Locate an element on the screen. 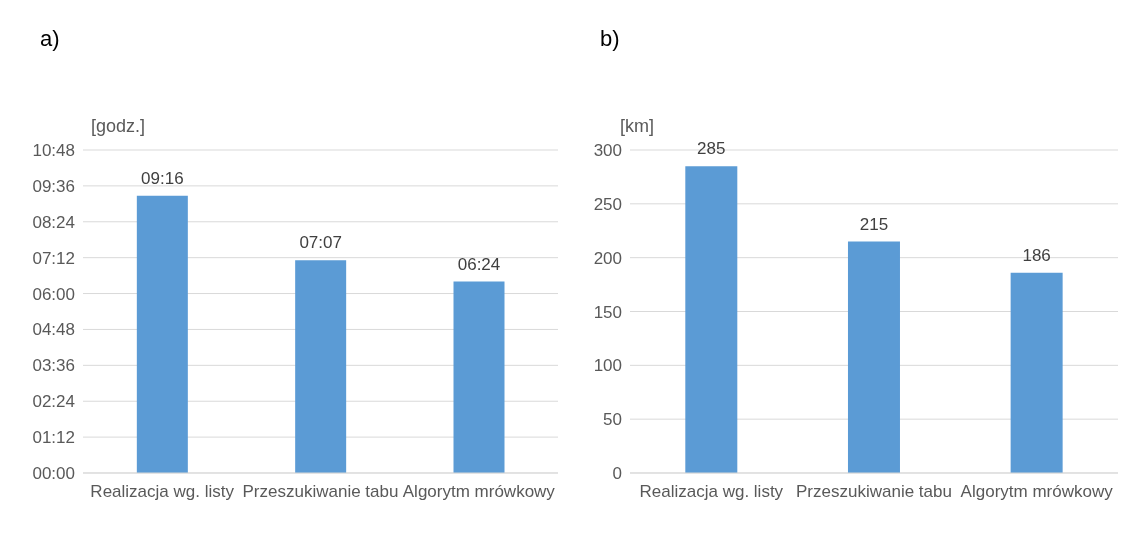  y-tick-label: 50 is located at coordinates (612, 420).